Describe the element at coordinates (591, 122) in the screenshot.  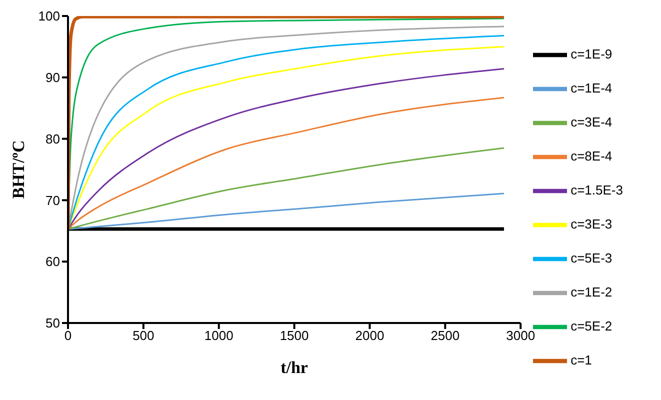
I see `legend-label: c=3E-4` at that location.